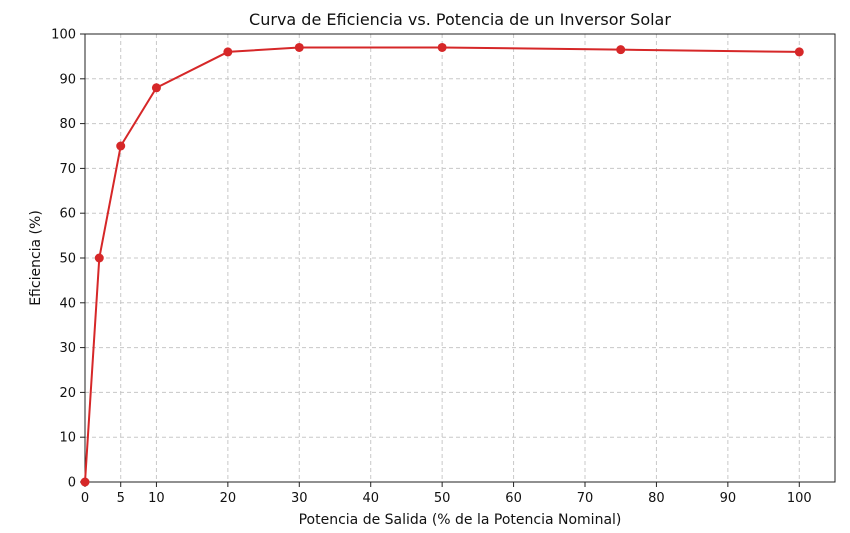  What do you see at coordinates (656, 498) in the screenshot?
I see `x-tick-label: 80` at bounding box center [656, 498].